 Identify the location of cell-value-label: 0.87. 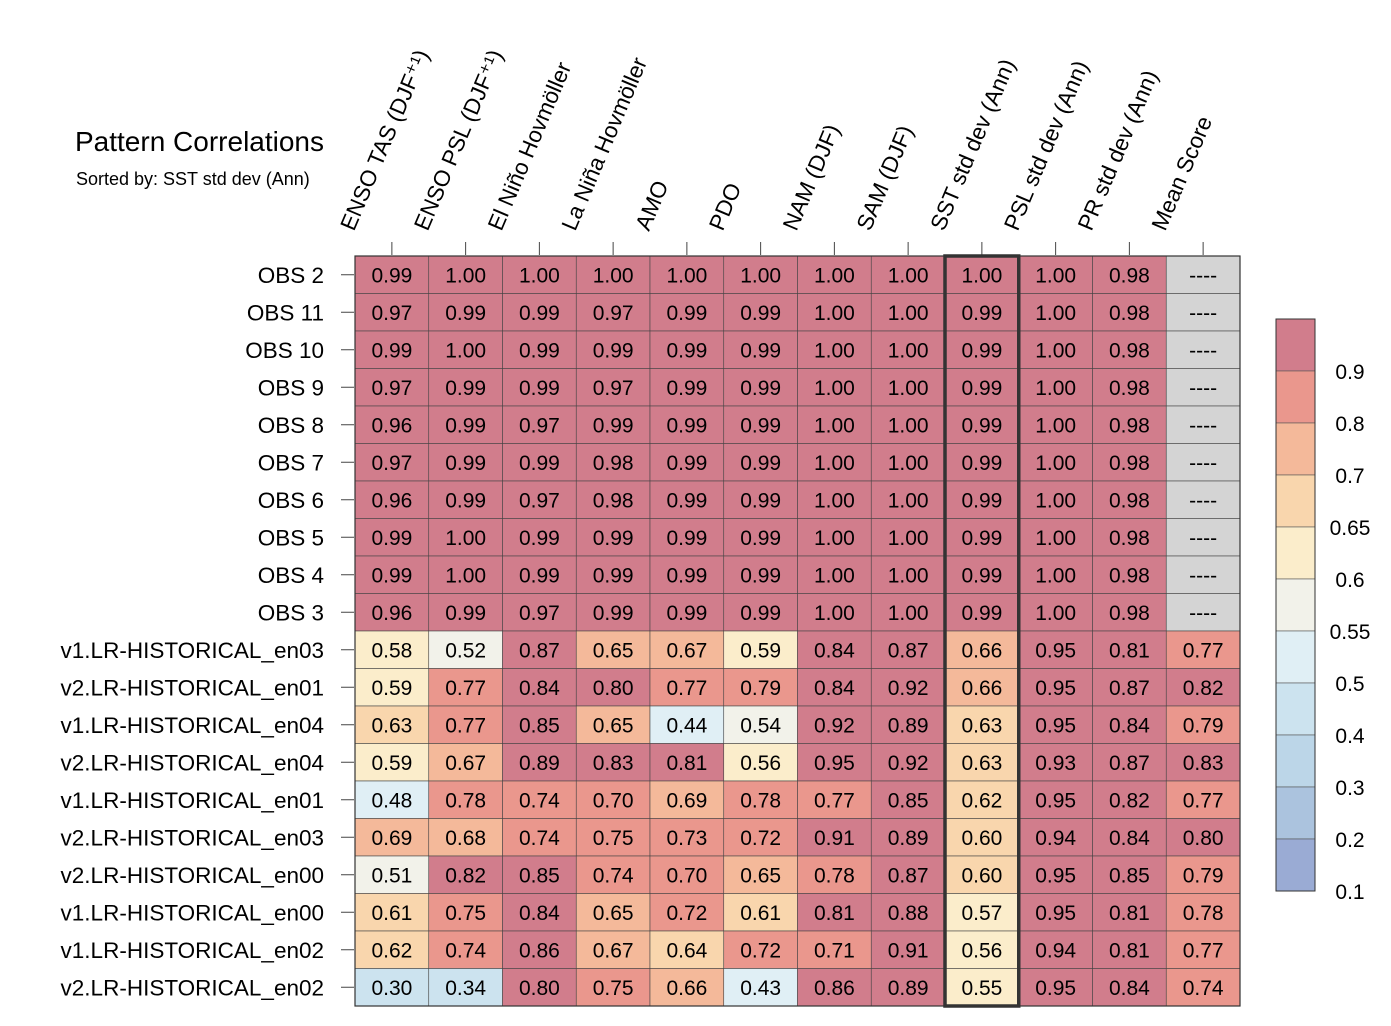
(1129, 763).